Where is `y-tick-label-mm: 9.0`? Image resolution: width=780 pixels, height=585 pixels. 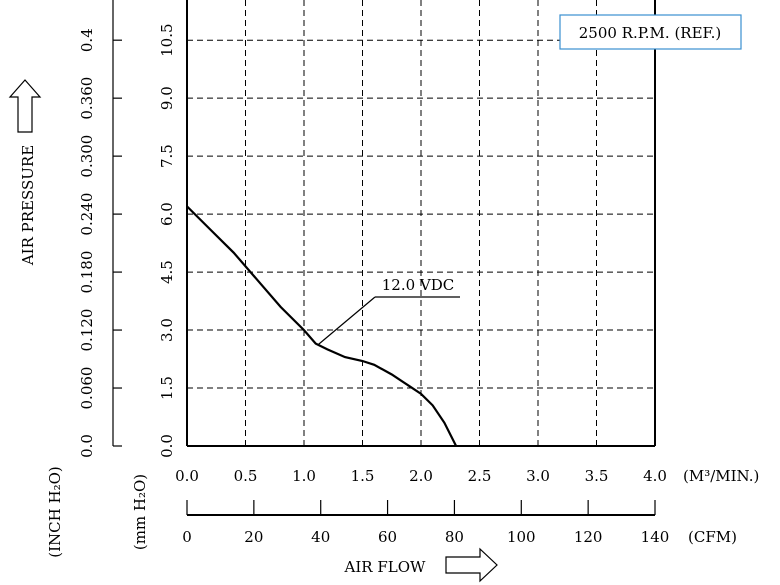
y-tick-label-mm: 9.0 is located at coordinates (167, 98).